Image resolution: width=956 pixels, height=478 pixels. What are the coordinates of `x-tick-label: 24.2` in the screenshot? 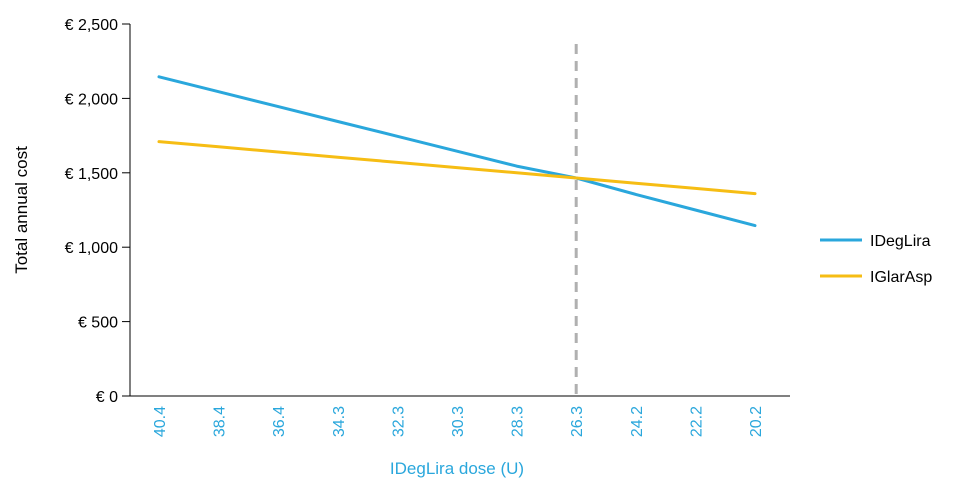 It's located at (637, 421).